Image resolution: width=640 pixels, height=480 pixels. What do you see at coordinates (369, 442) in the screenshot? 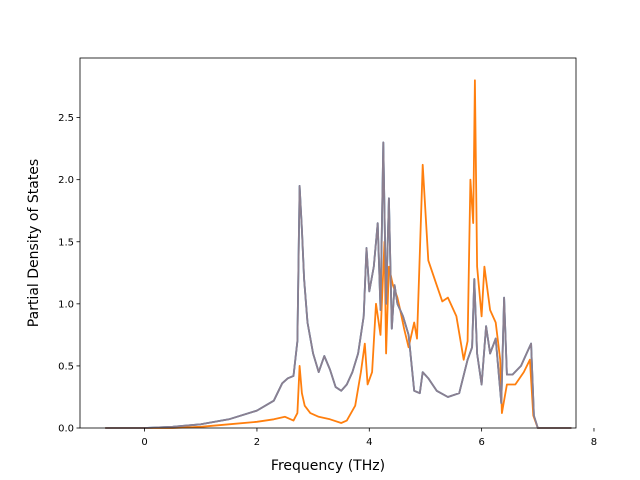
I see `x-tick-label: 4` at bounding box center [369, 442].